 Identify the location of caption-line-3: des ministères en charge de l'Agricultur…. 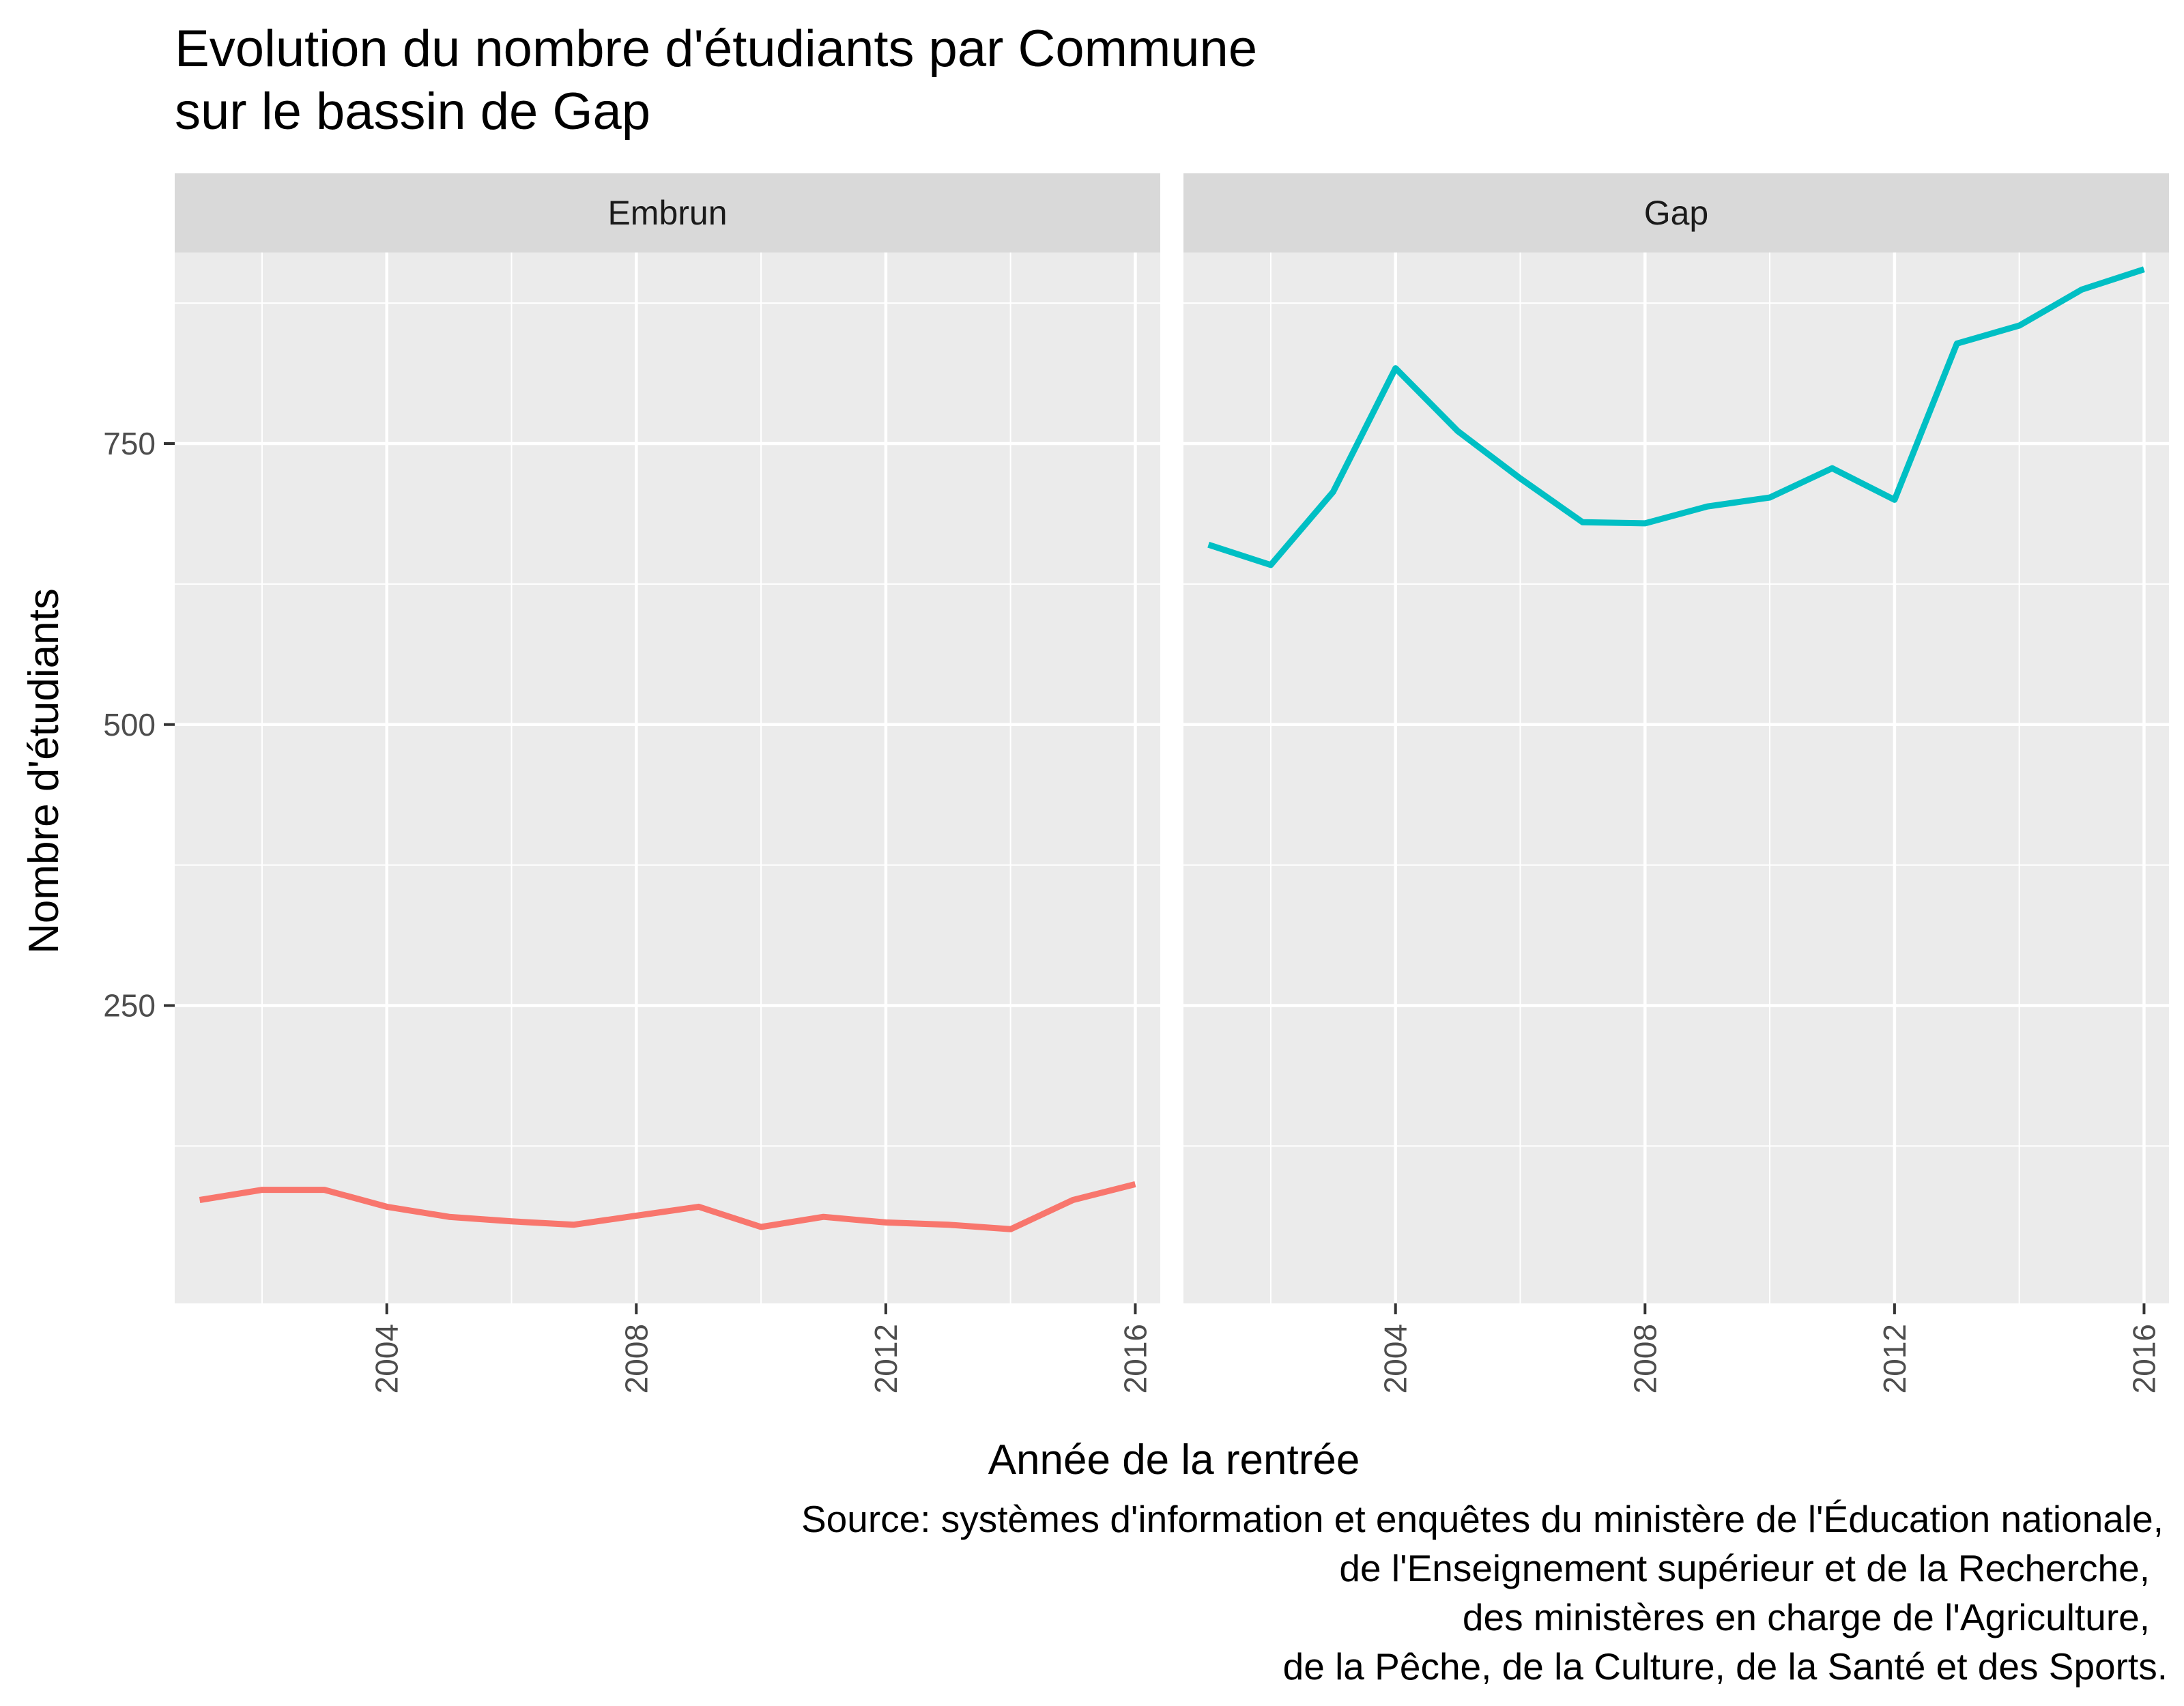
(1806, 1617).